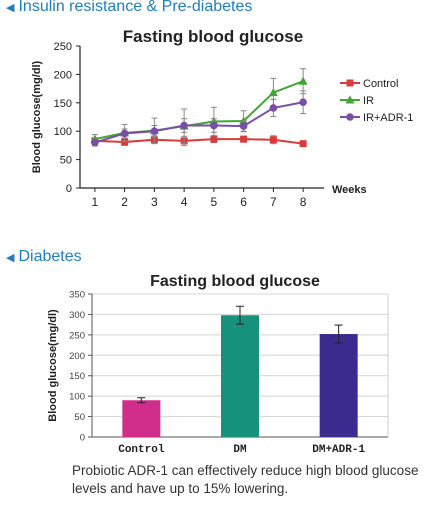 The image size is (426, 512). I want to click on section-header-insulin: ◀ Insulin resistance & Pre-diabetes, so click(129, 8).